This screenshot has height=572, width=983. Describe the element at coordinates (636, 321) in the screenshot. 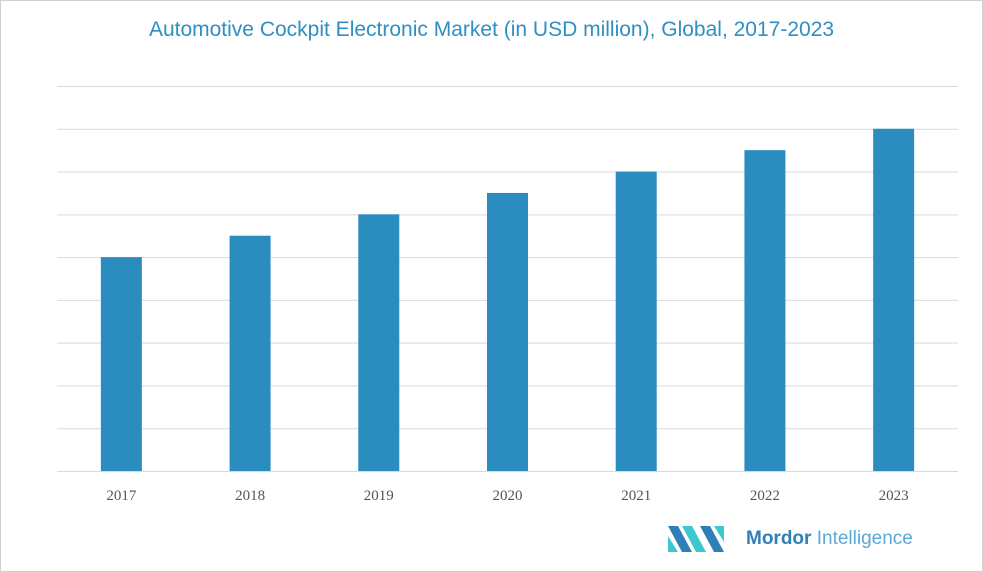

I see `bar-2021` at that location.